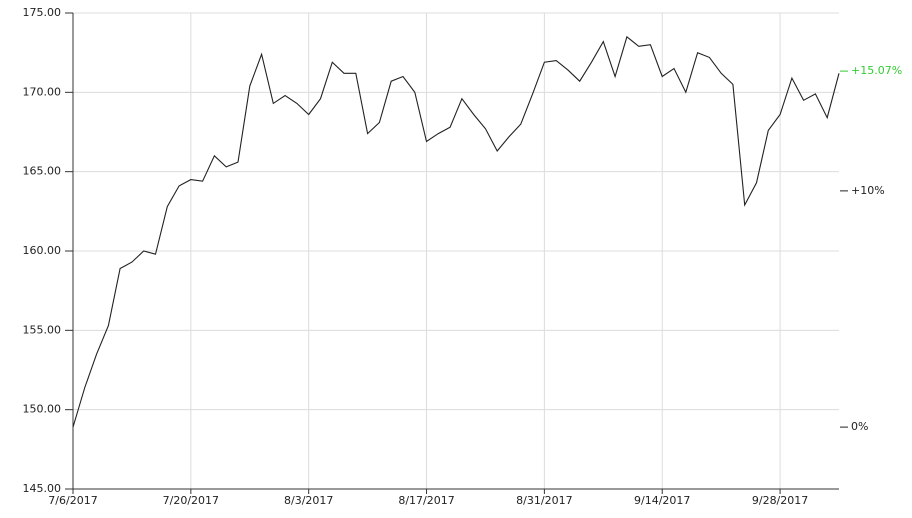 This screenshot has height=518, width=912. Describe the element at coordinates (72, 500) in the screenshot. I see `x-tick-label: 7/6/2017` at that location.